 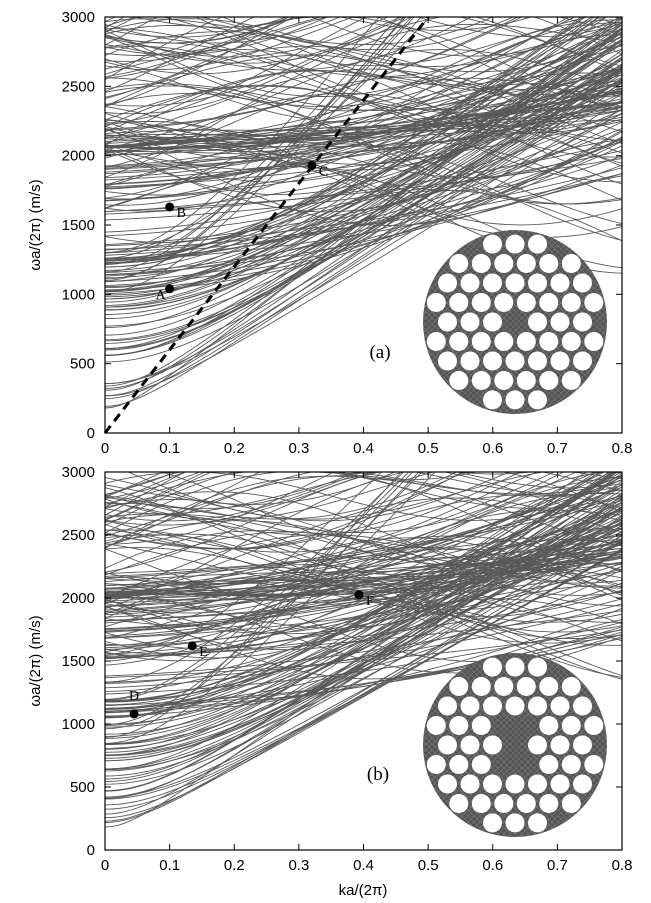 What do you see at coordinates (492, 448) in the screenshot?
I see `x-tick-label: 0.6` at bounding box center [492, 448].